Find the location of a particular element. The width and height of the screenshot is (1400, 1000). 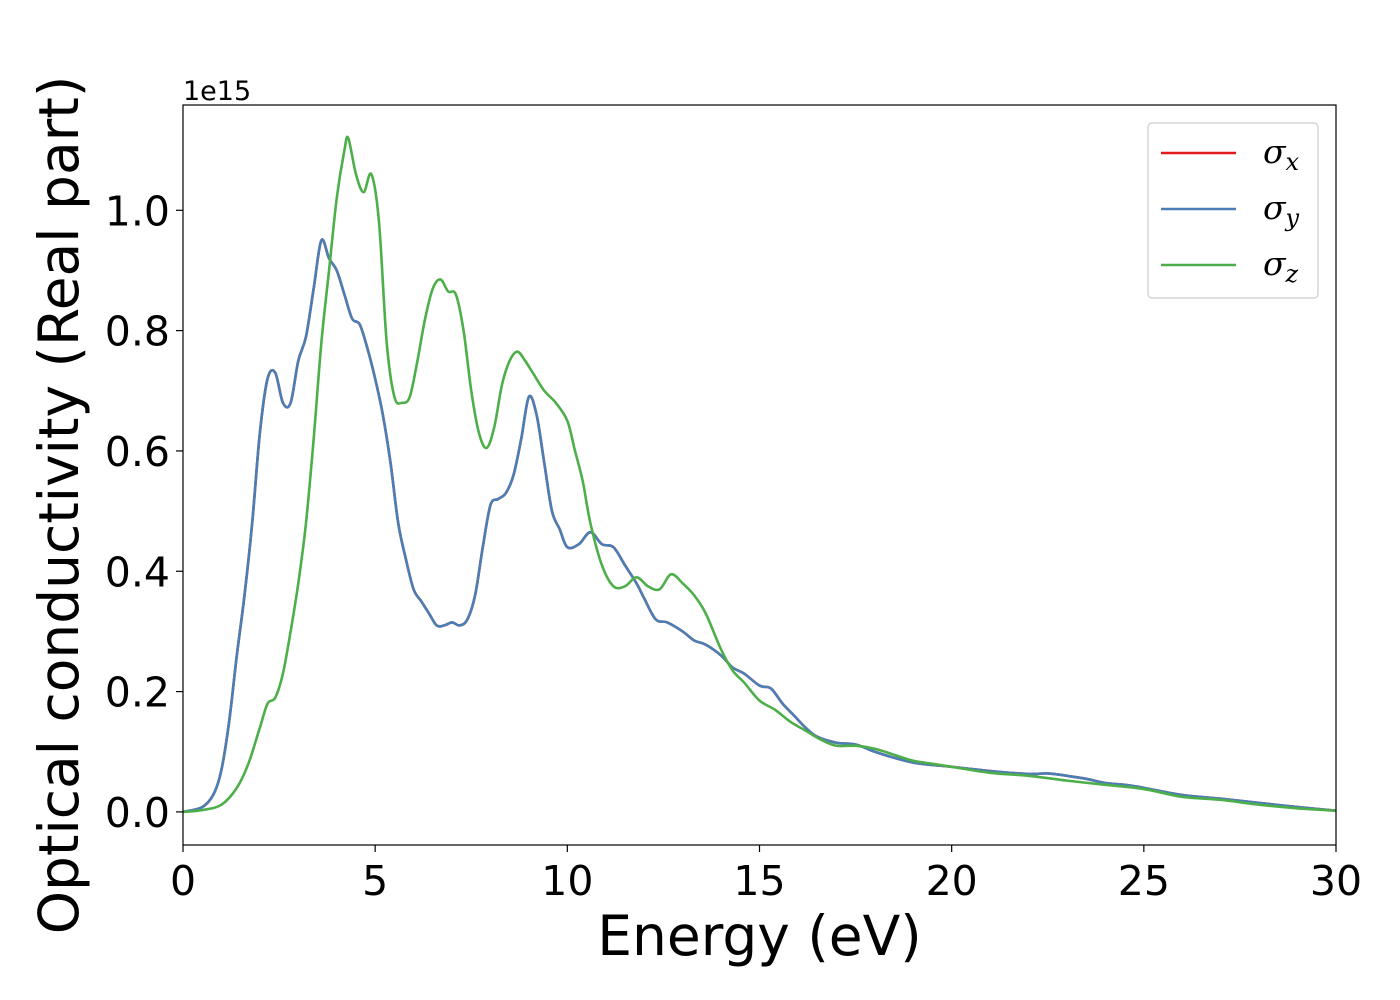

x-tick-label: 0 is located at coordinates (183, 881).